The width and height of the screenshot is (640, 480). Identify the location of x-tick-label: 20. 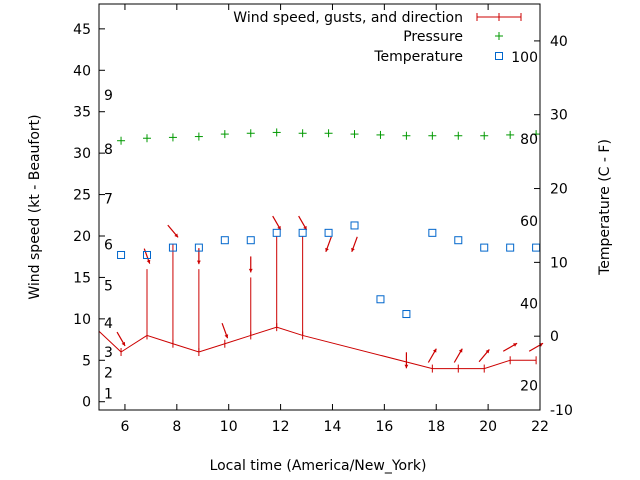
(488, 427).